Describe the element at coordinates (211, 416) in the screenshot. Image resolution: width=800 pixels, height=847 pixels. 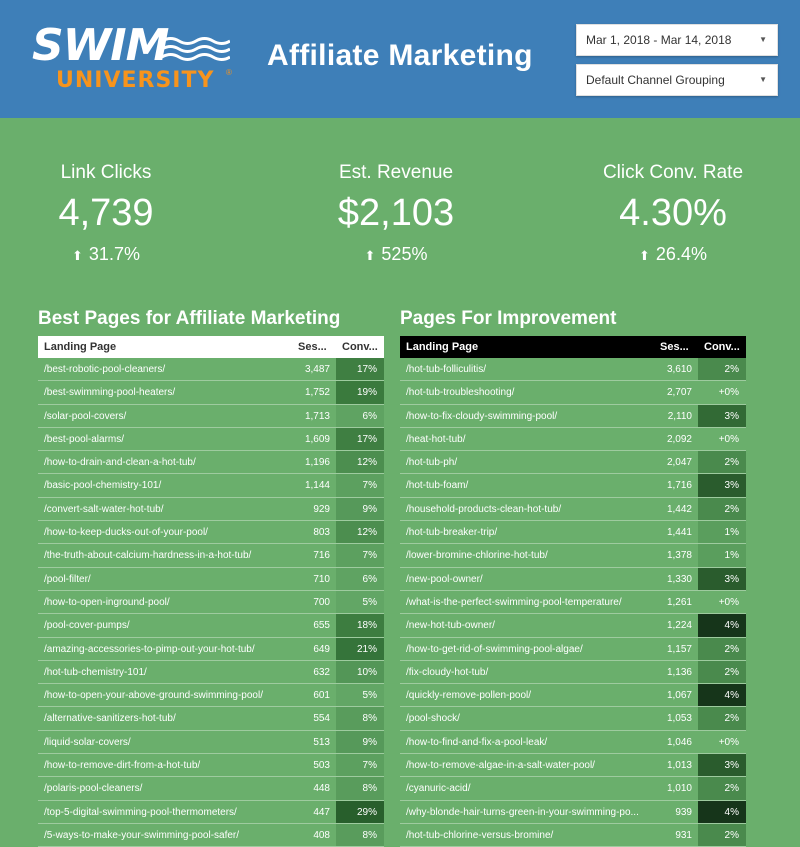
I see `table-row: /solar-pool-covers/1,713 6%` at that location.